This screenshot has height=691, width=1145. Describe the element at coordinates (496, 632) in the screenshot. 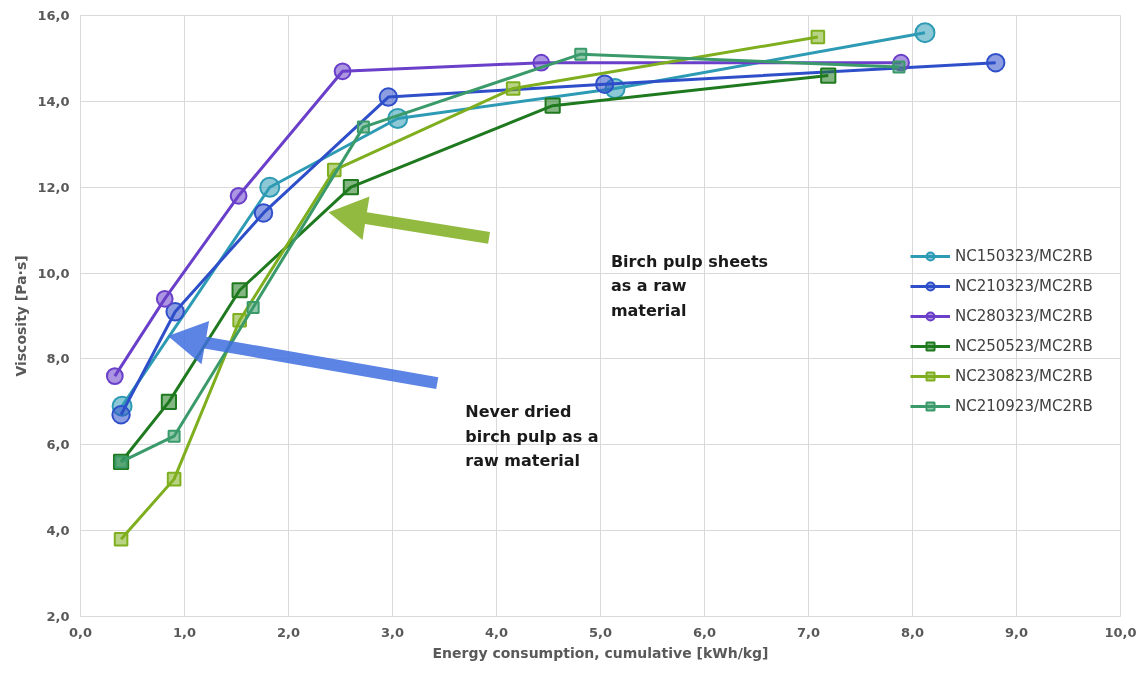

I see `x-tick-label: 4,0` at that location.